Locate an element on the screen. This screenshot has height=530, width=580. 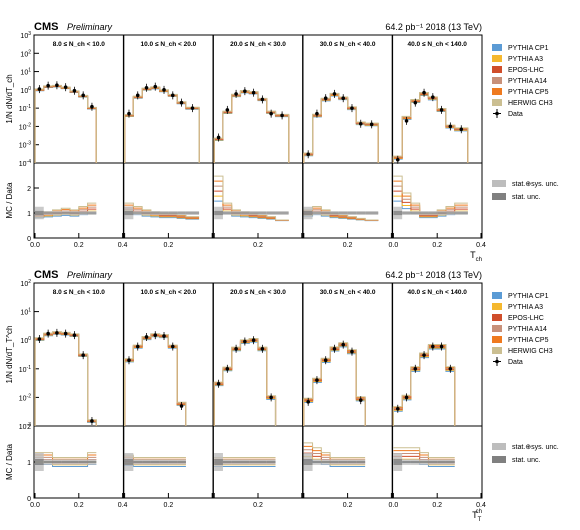
legend-unc-label: stat.⊕sys. unc. is located at coordinates (535, 184).